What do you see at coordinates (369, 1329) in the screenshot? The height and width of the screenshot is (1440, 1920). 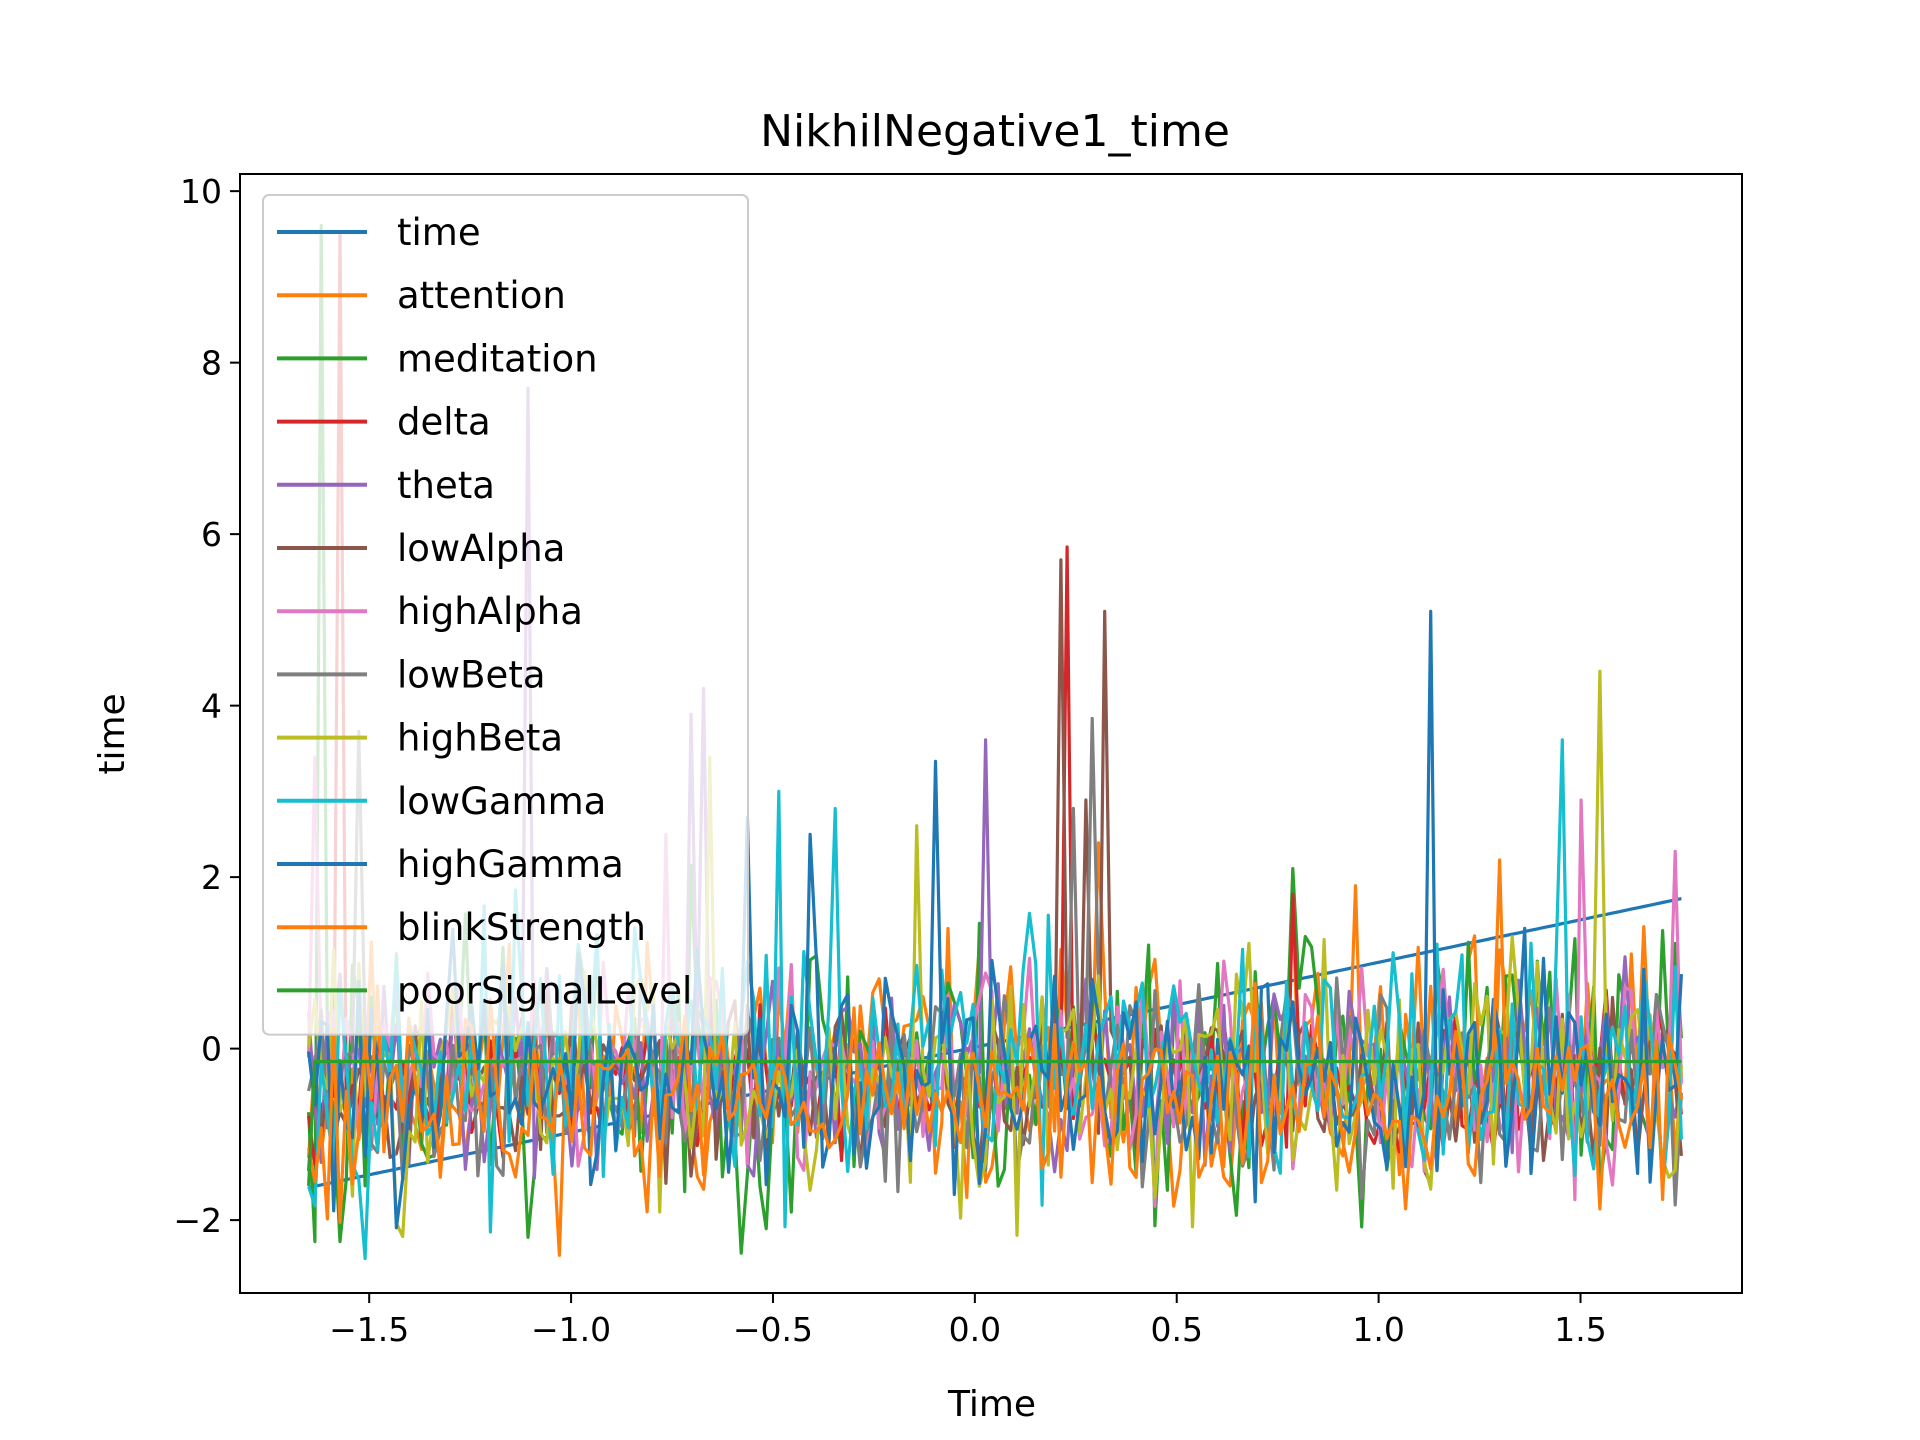 I see `x-tick-label: −1.5` at bounding box center [369, 1329].